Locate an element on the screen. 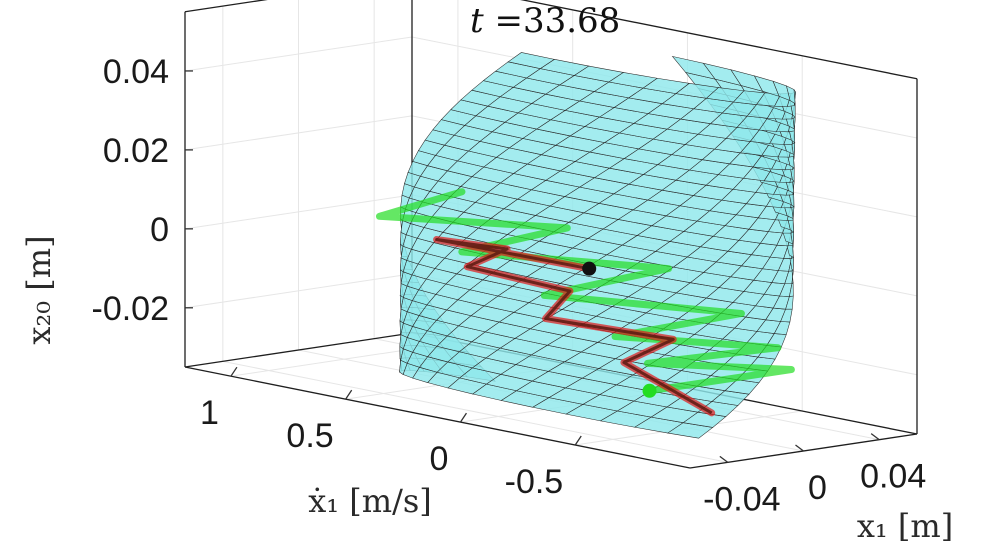  z-tick-label: 0.04 is located at coordinates (136, 72).